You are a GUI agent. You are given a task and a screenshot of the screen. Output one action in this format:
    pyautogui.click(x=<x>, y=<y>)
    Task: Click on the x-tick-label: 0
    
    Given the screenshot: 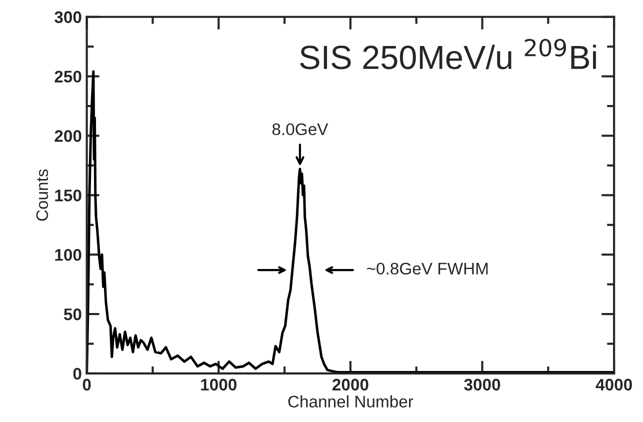 What is the action you would take?
    pyautogui.click(x=86, y=384)
    